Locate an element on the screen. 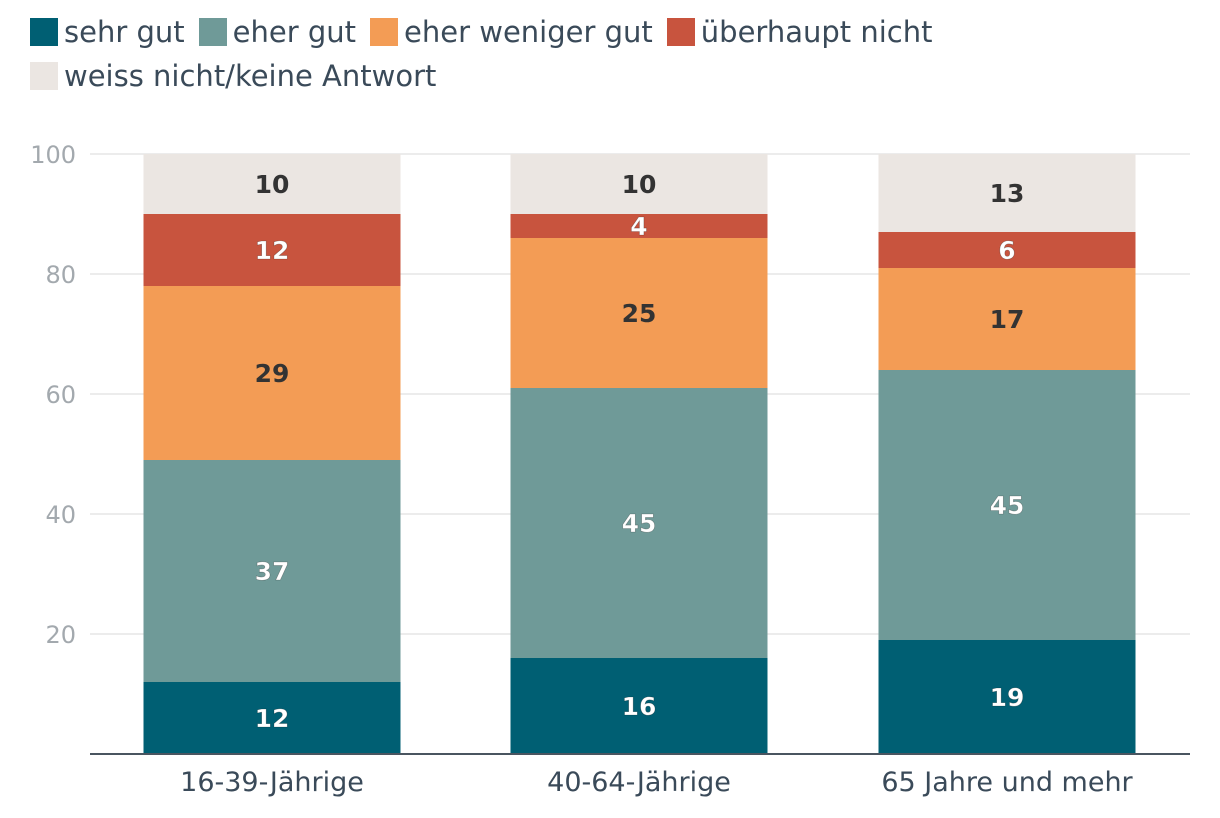  legend-label: eher weniger gut is located at coordinates (528, 32).